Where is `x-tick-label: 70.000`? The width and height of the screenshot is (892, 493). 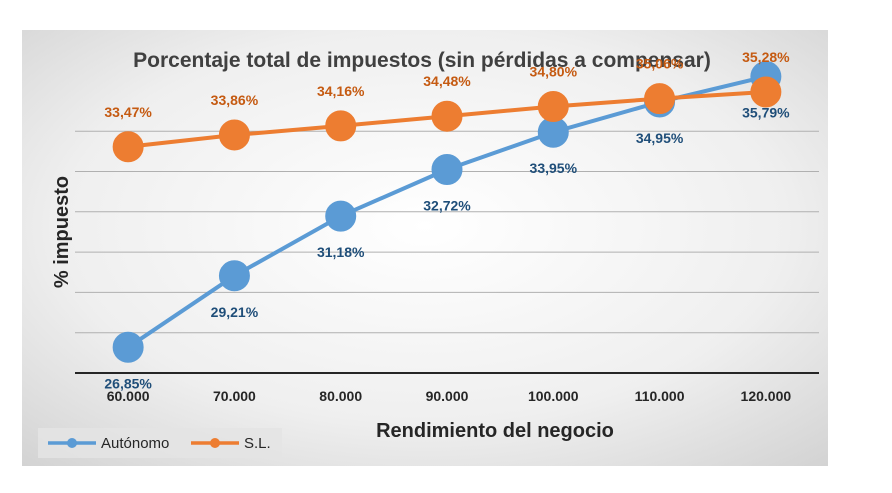
x-tick-label: 70.000 is located at coordinates (234, 396).